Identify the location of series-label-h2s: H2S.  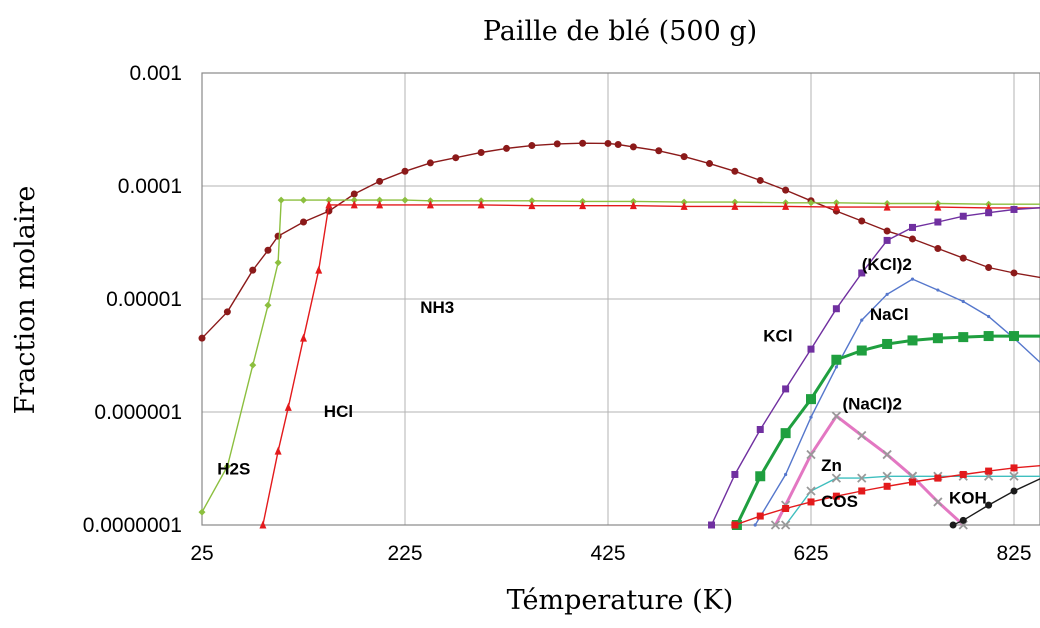
(233, 468).